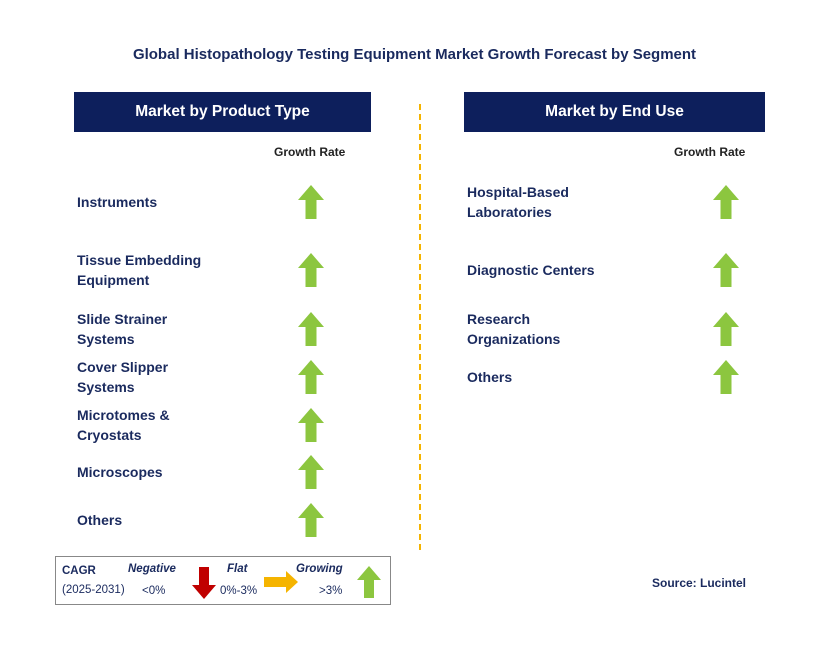 The height and width of the screenshot is (671, 829). I want to click on product-type-header: Market by Product Type, so click(222, 112).